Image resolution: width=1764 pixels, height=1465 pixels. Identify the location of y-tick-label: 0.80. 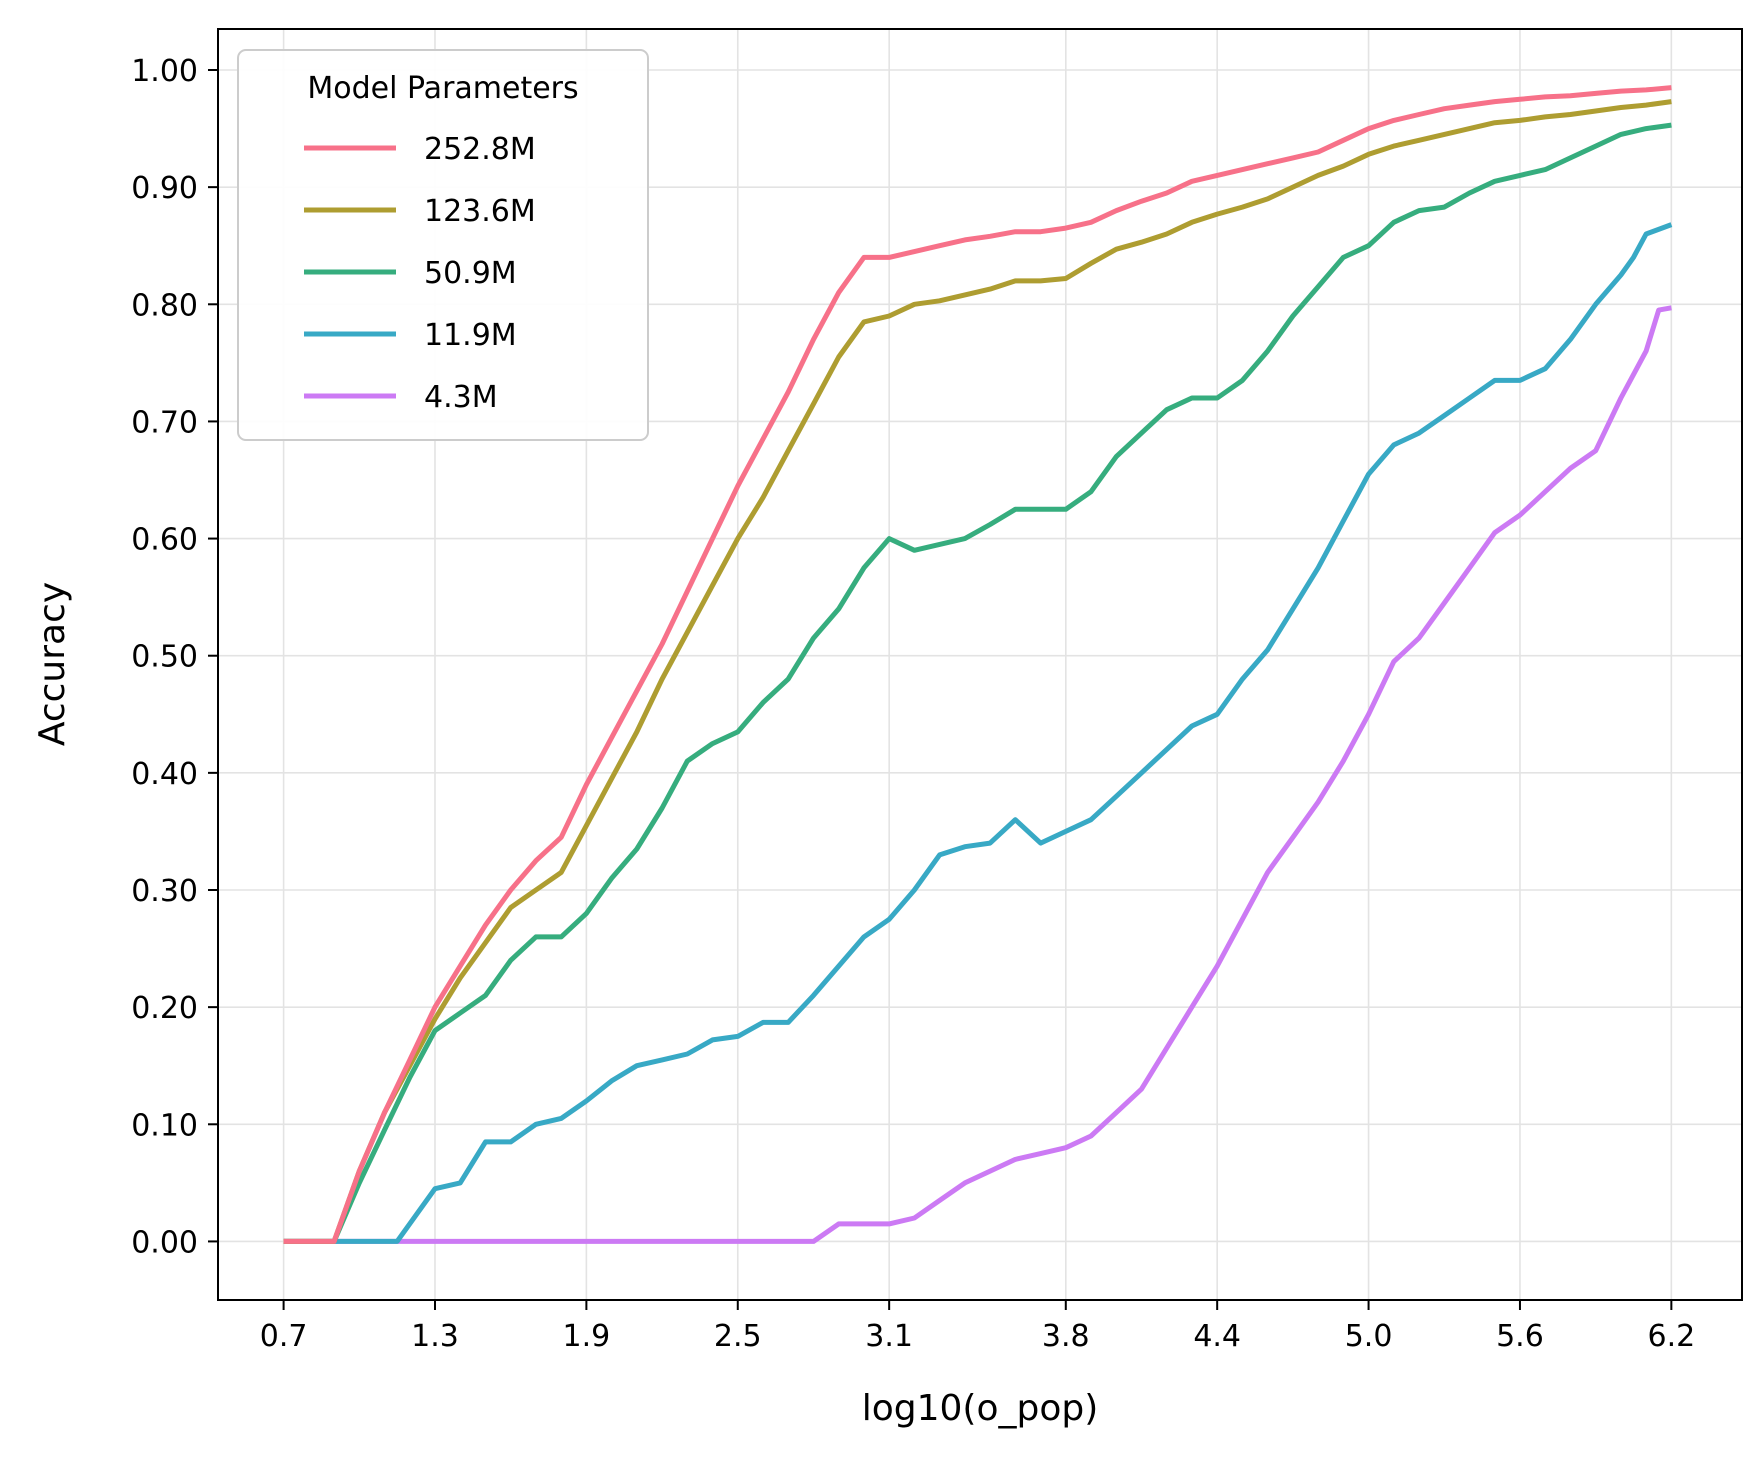
(164, 305).